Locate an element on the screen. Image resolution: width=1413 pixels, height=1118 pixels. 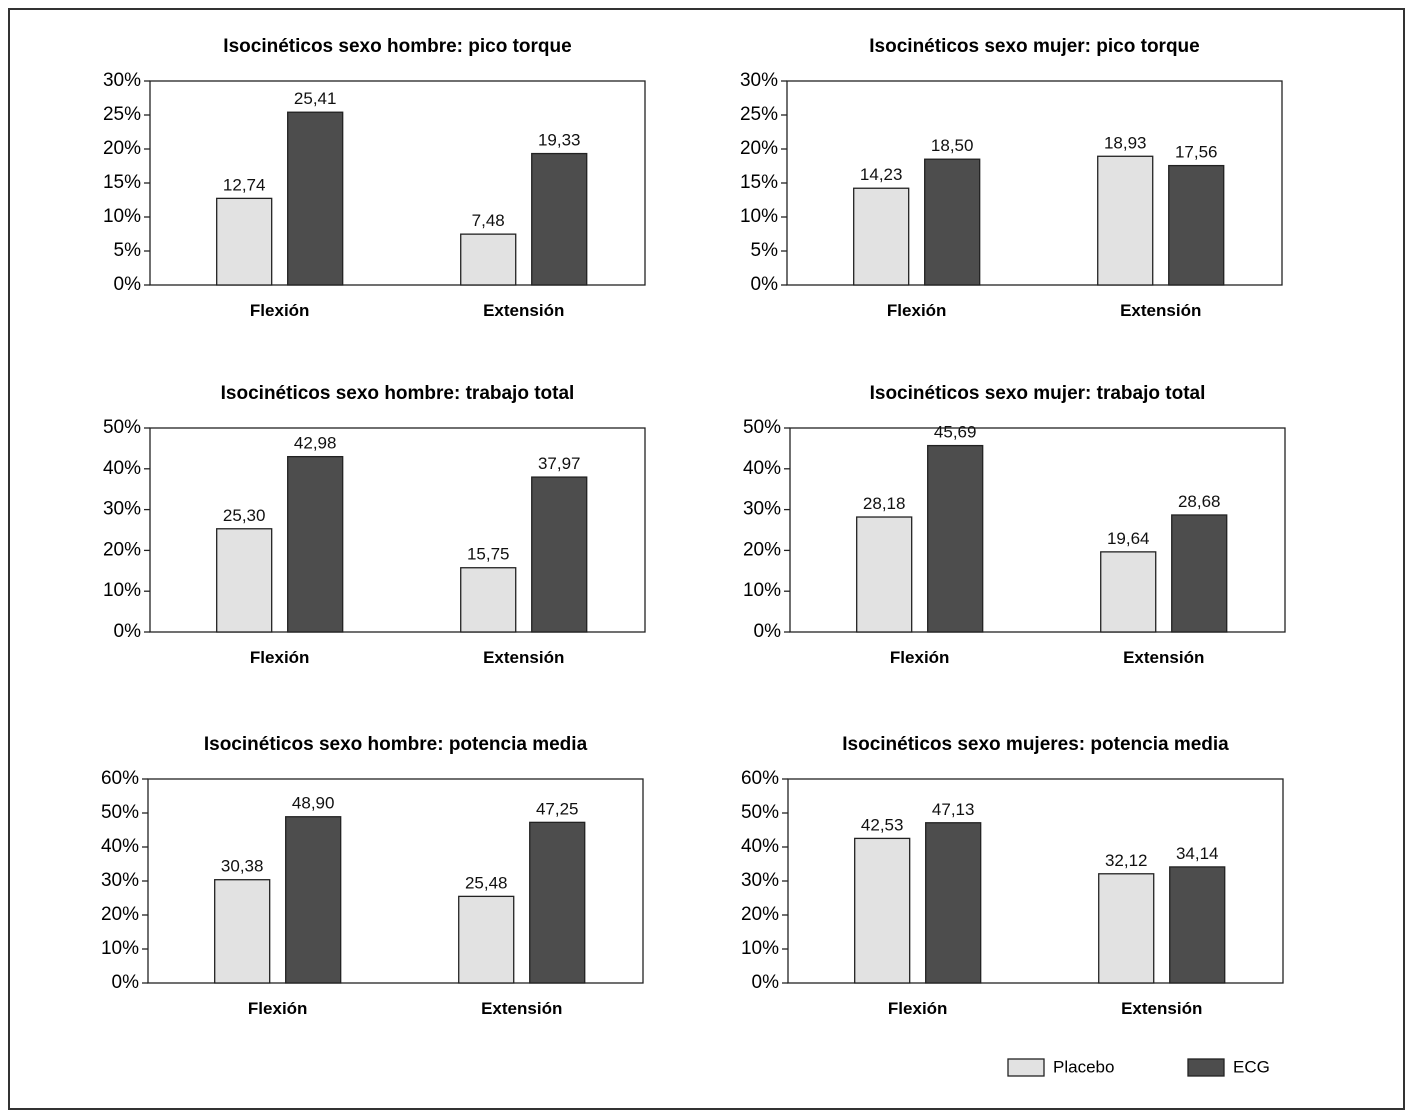
data-label: 7,48 is located at coordinates (488, 220).